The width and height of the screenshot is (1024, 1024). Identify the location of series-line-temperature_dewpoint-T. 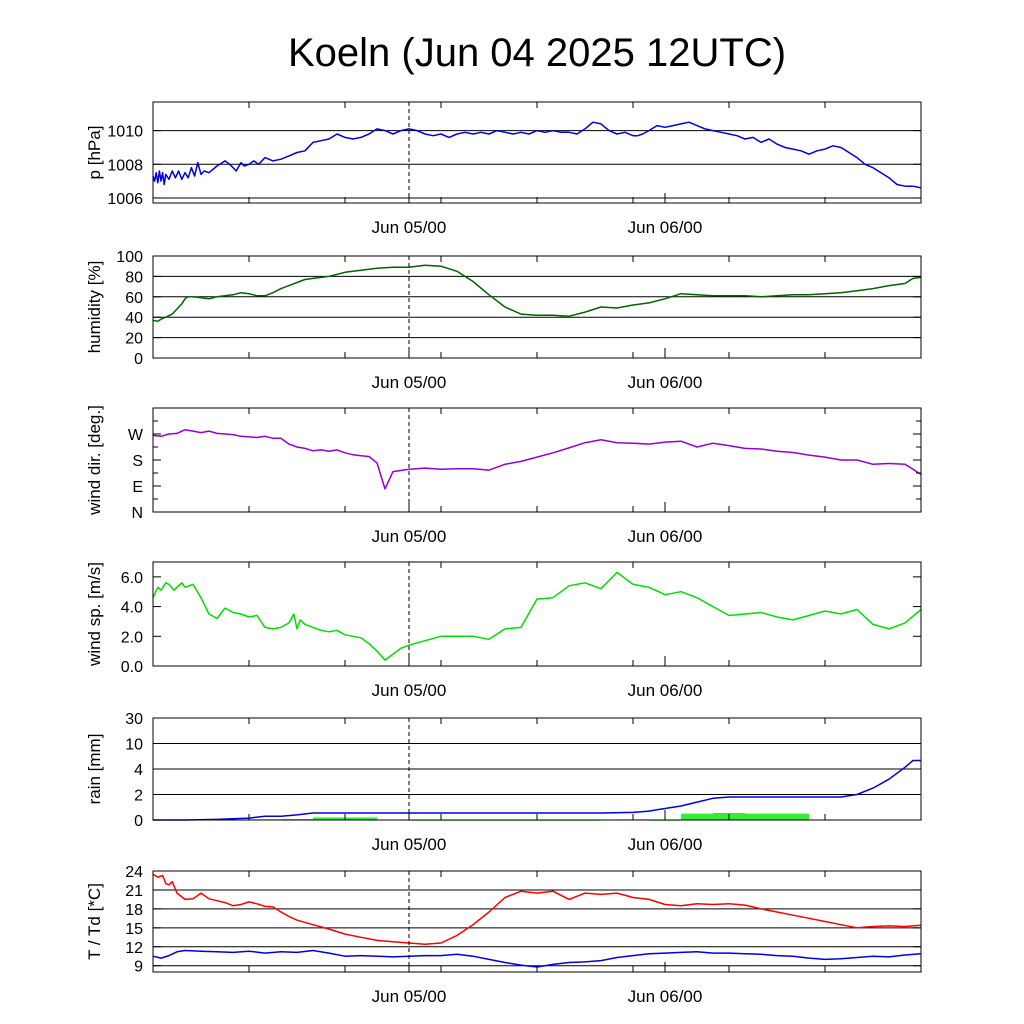
(537, 909).